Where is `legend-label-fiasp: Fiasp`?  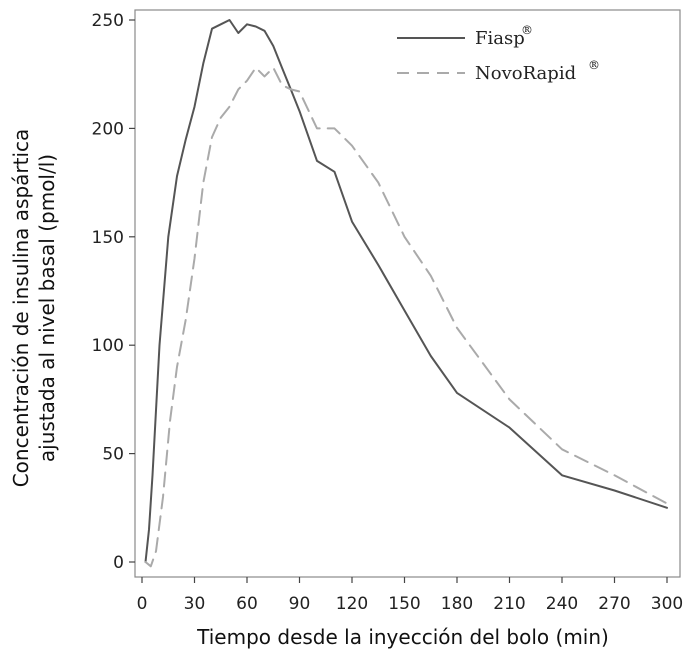 legend-label-fiasp: Fiasp is located at coordinates (500, 38).